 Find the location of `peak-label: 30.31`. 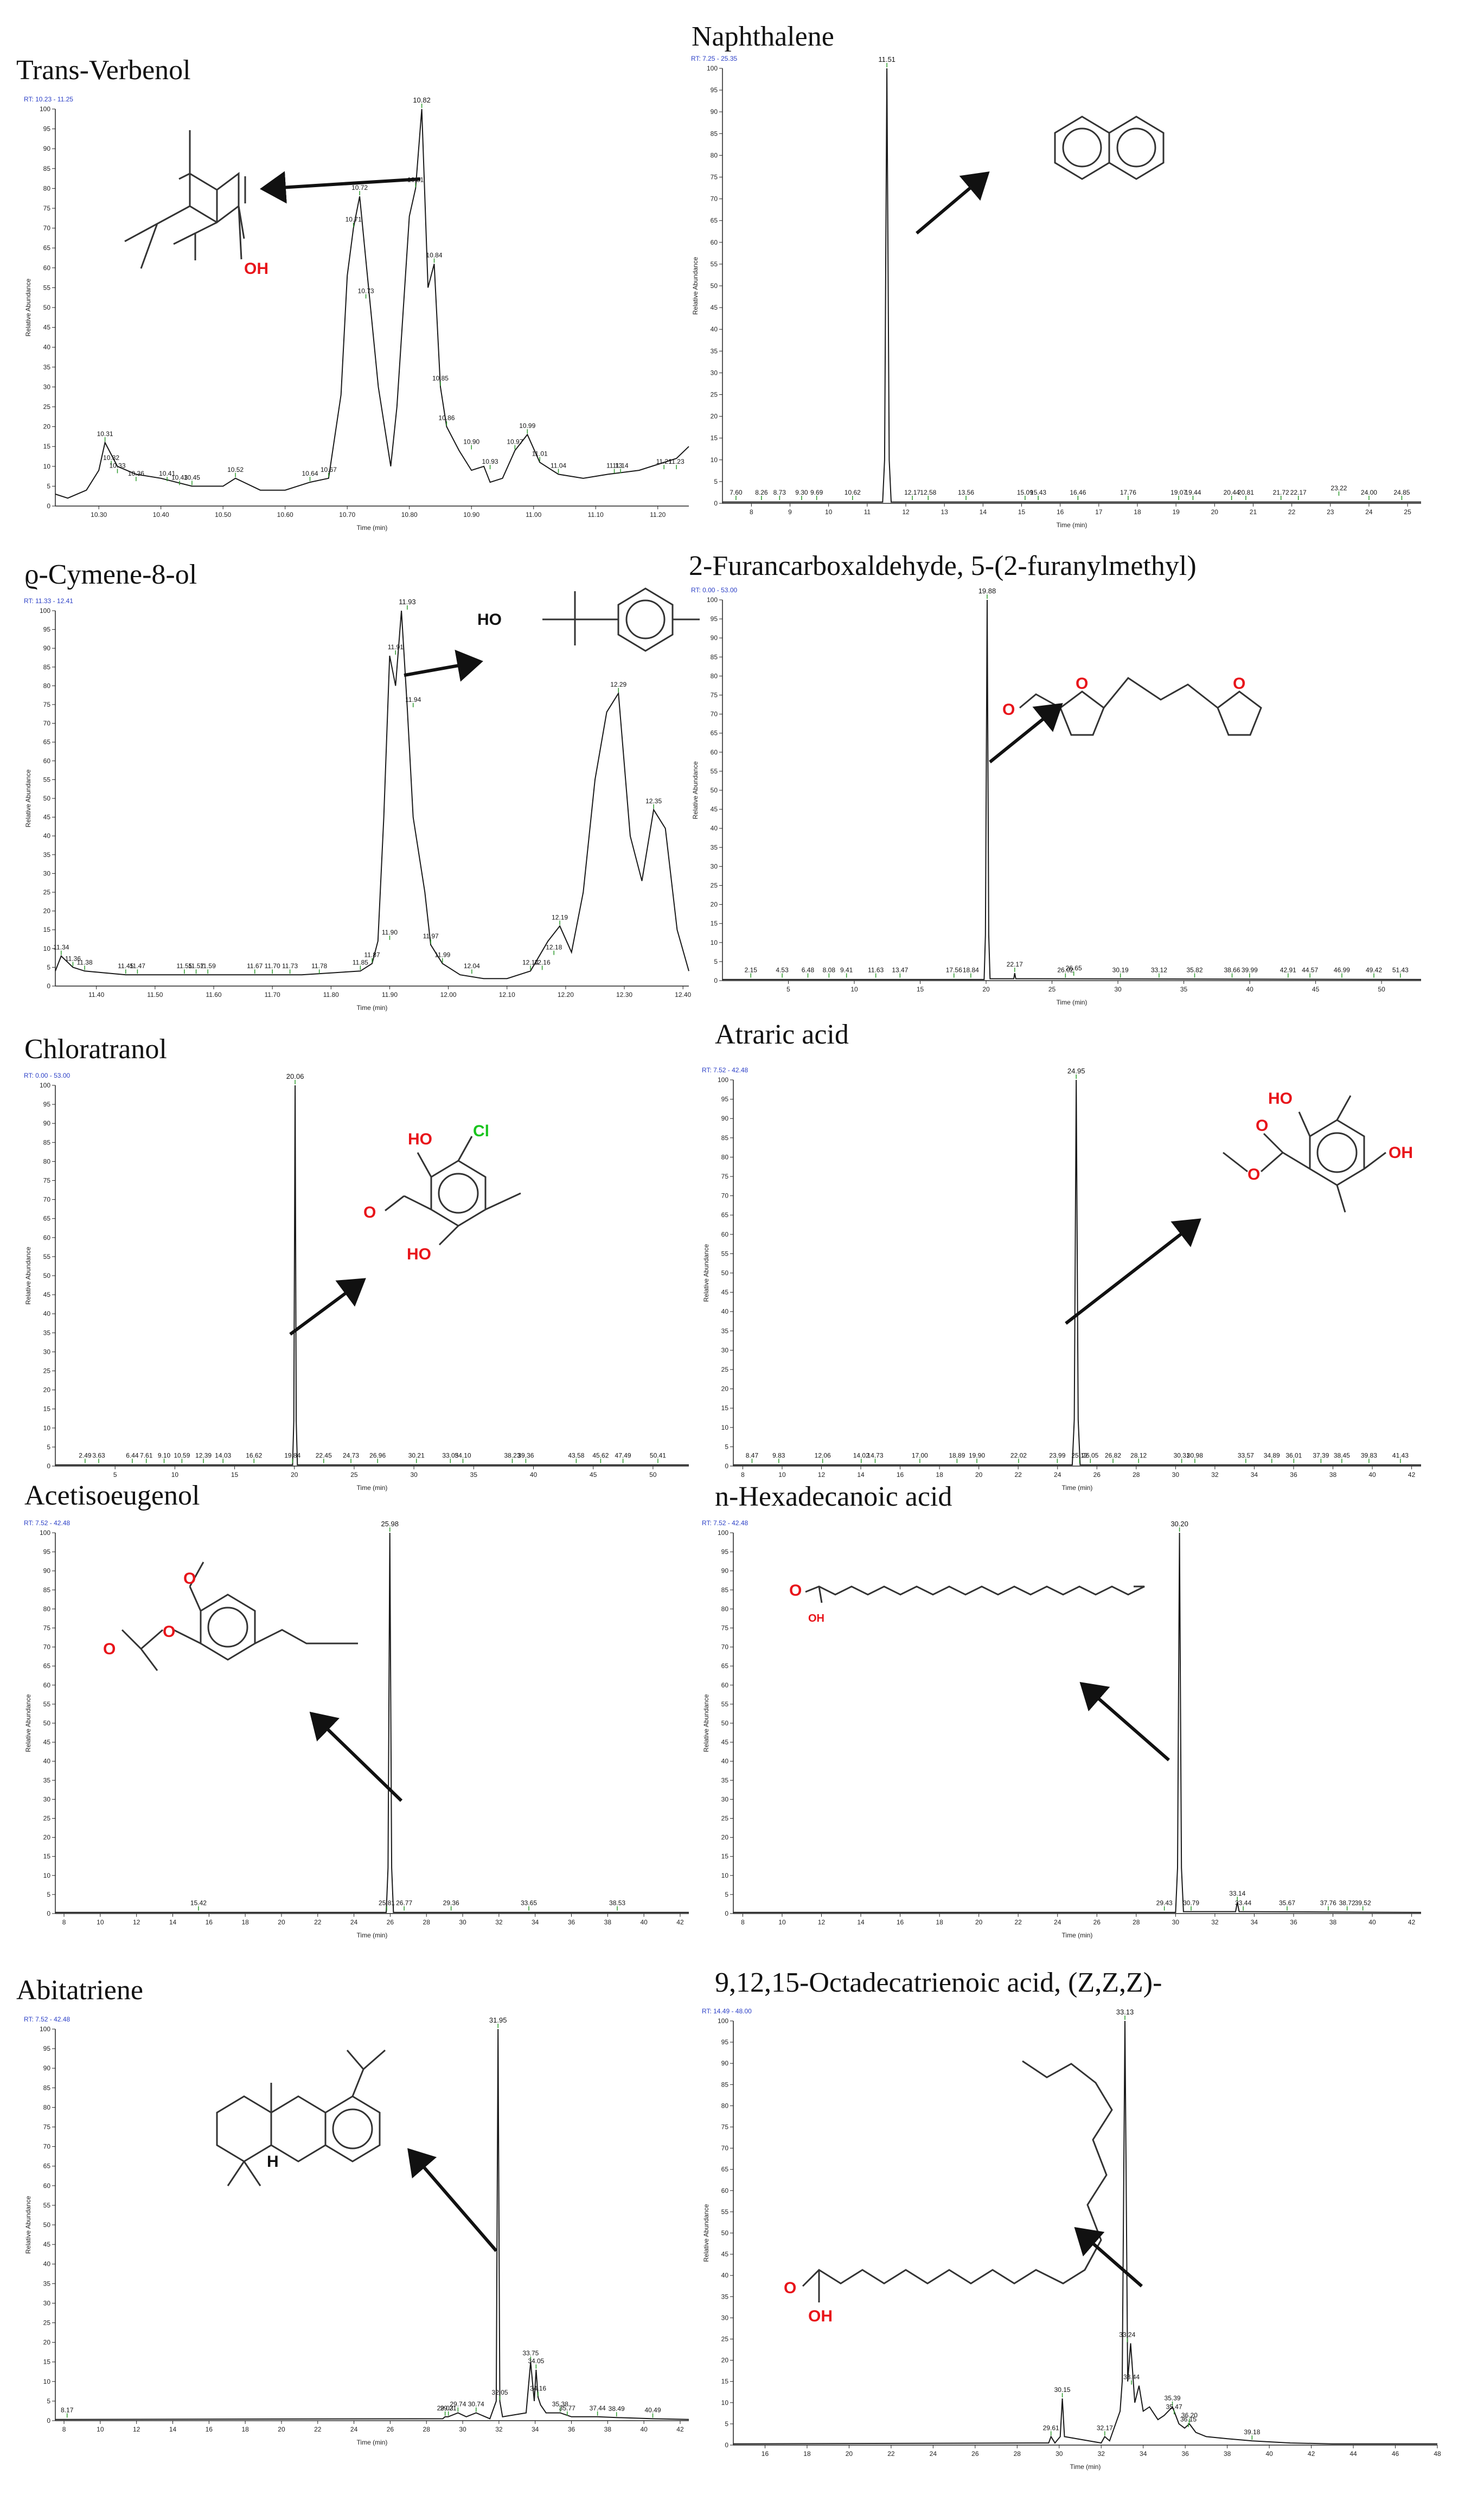

peak-label: 30.31 is located at coordinates (1182, 1455).